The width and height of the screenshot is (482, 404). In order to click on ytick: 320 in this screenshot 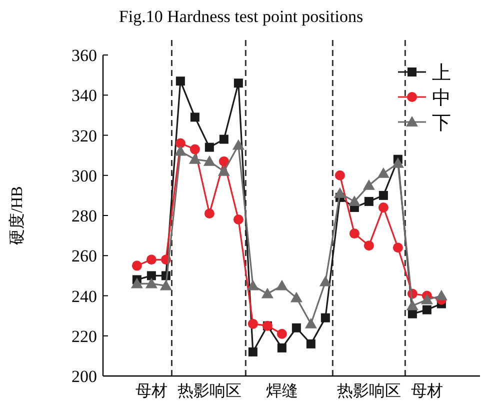, I will do `click(84, 136)`.